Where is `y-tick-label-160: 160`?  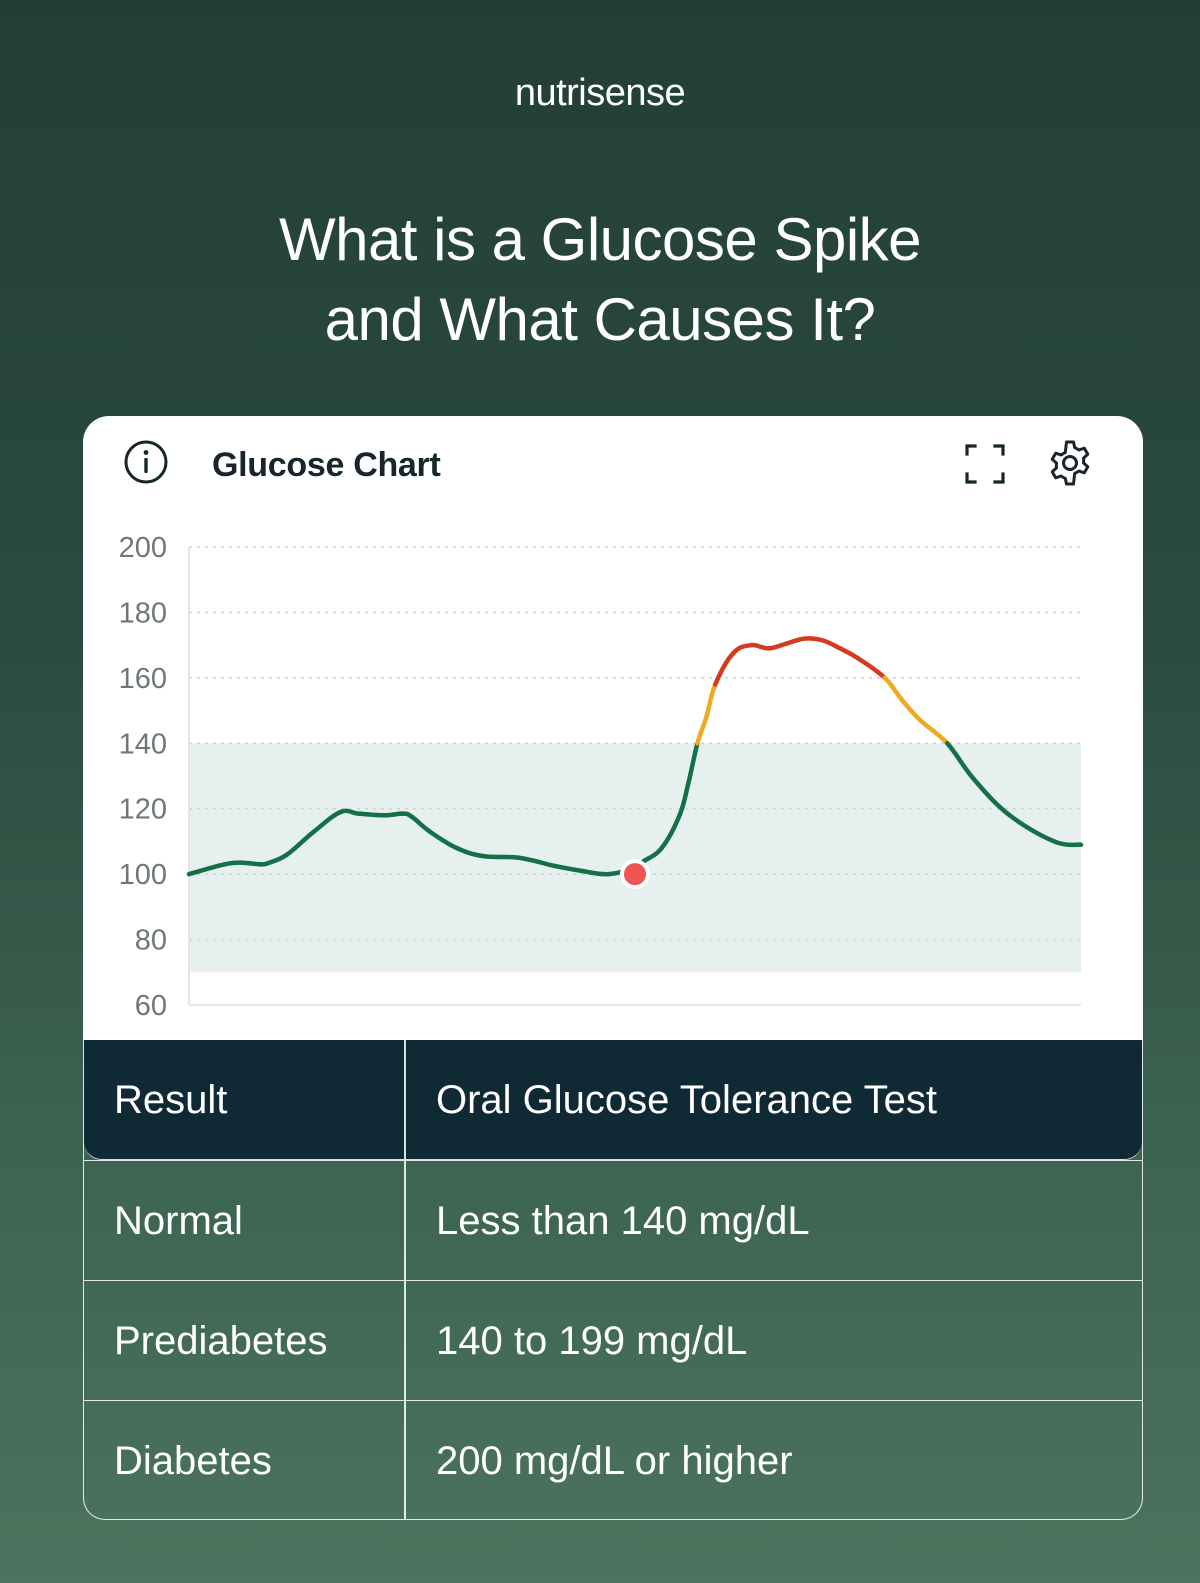 y-tick-label-160: 160 is located at coordinates (143, 679).